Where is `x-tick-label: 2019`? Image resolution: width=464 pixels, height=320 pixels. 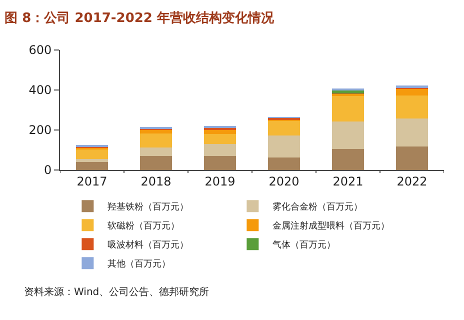 x-tick-label: 2019 is located at coordinates (220, 181).